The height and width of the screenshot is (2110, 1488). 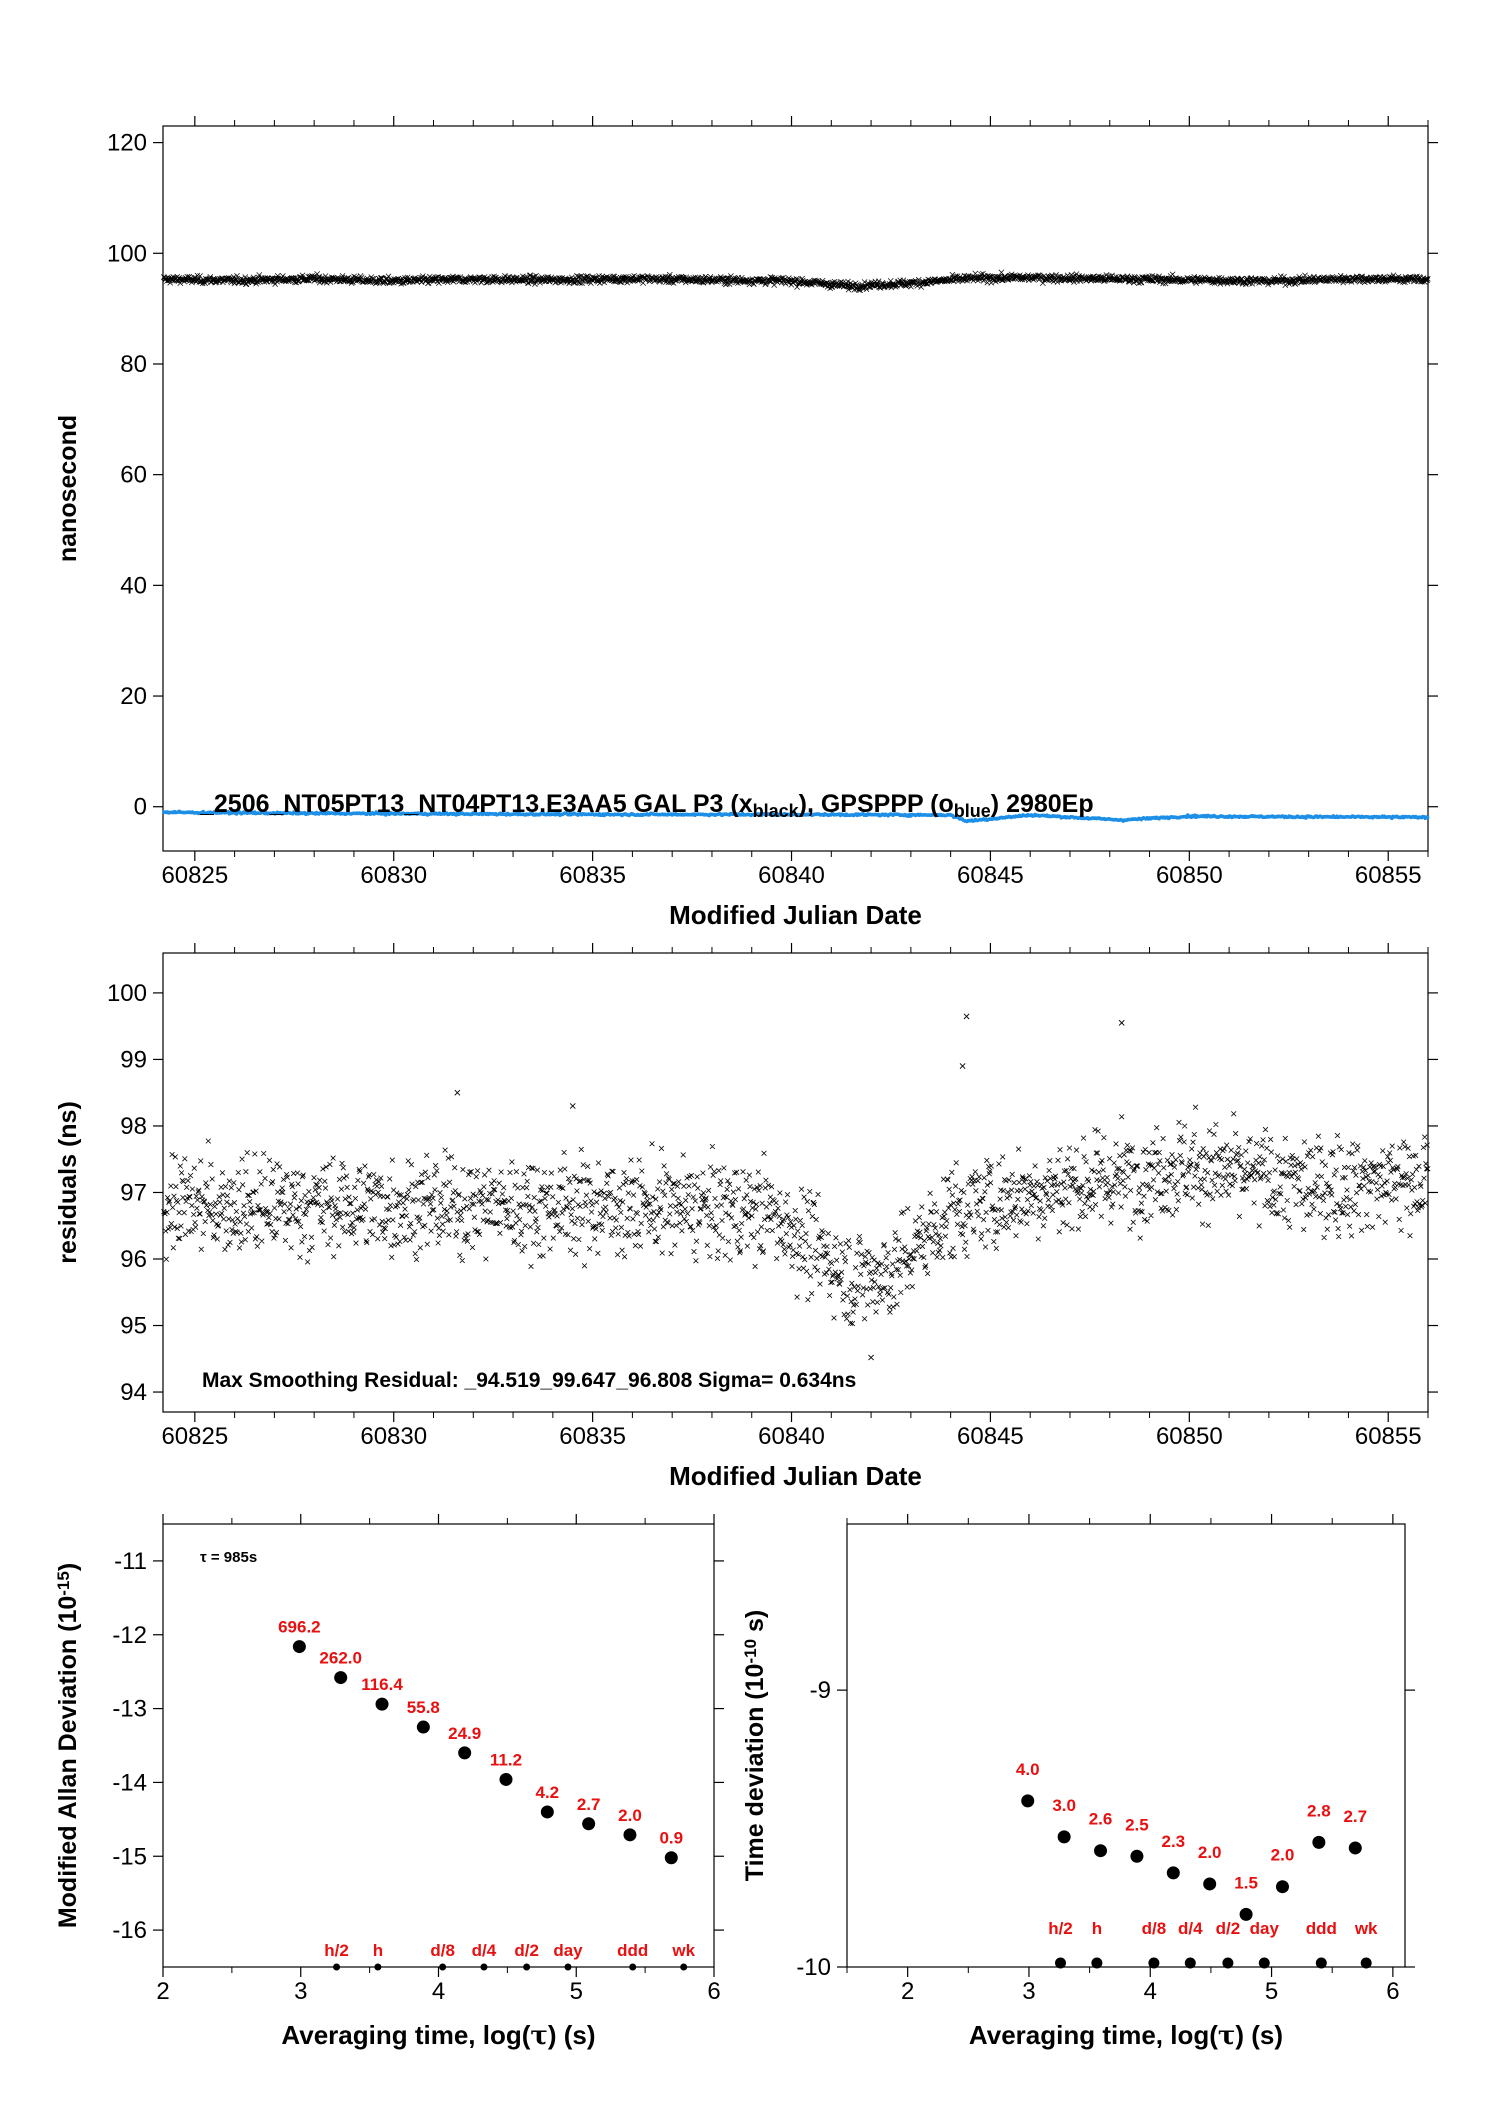 What do you see at coordinates (382, 1684) in the screenshot?
I see `data-label: 116.4` at bounding box center [382, 1684].